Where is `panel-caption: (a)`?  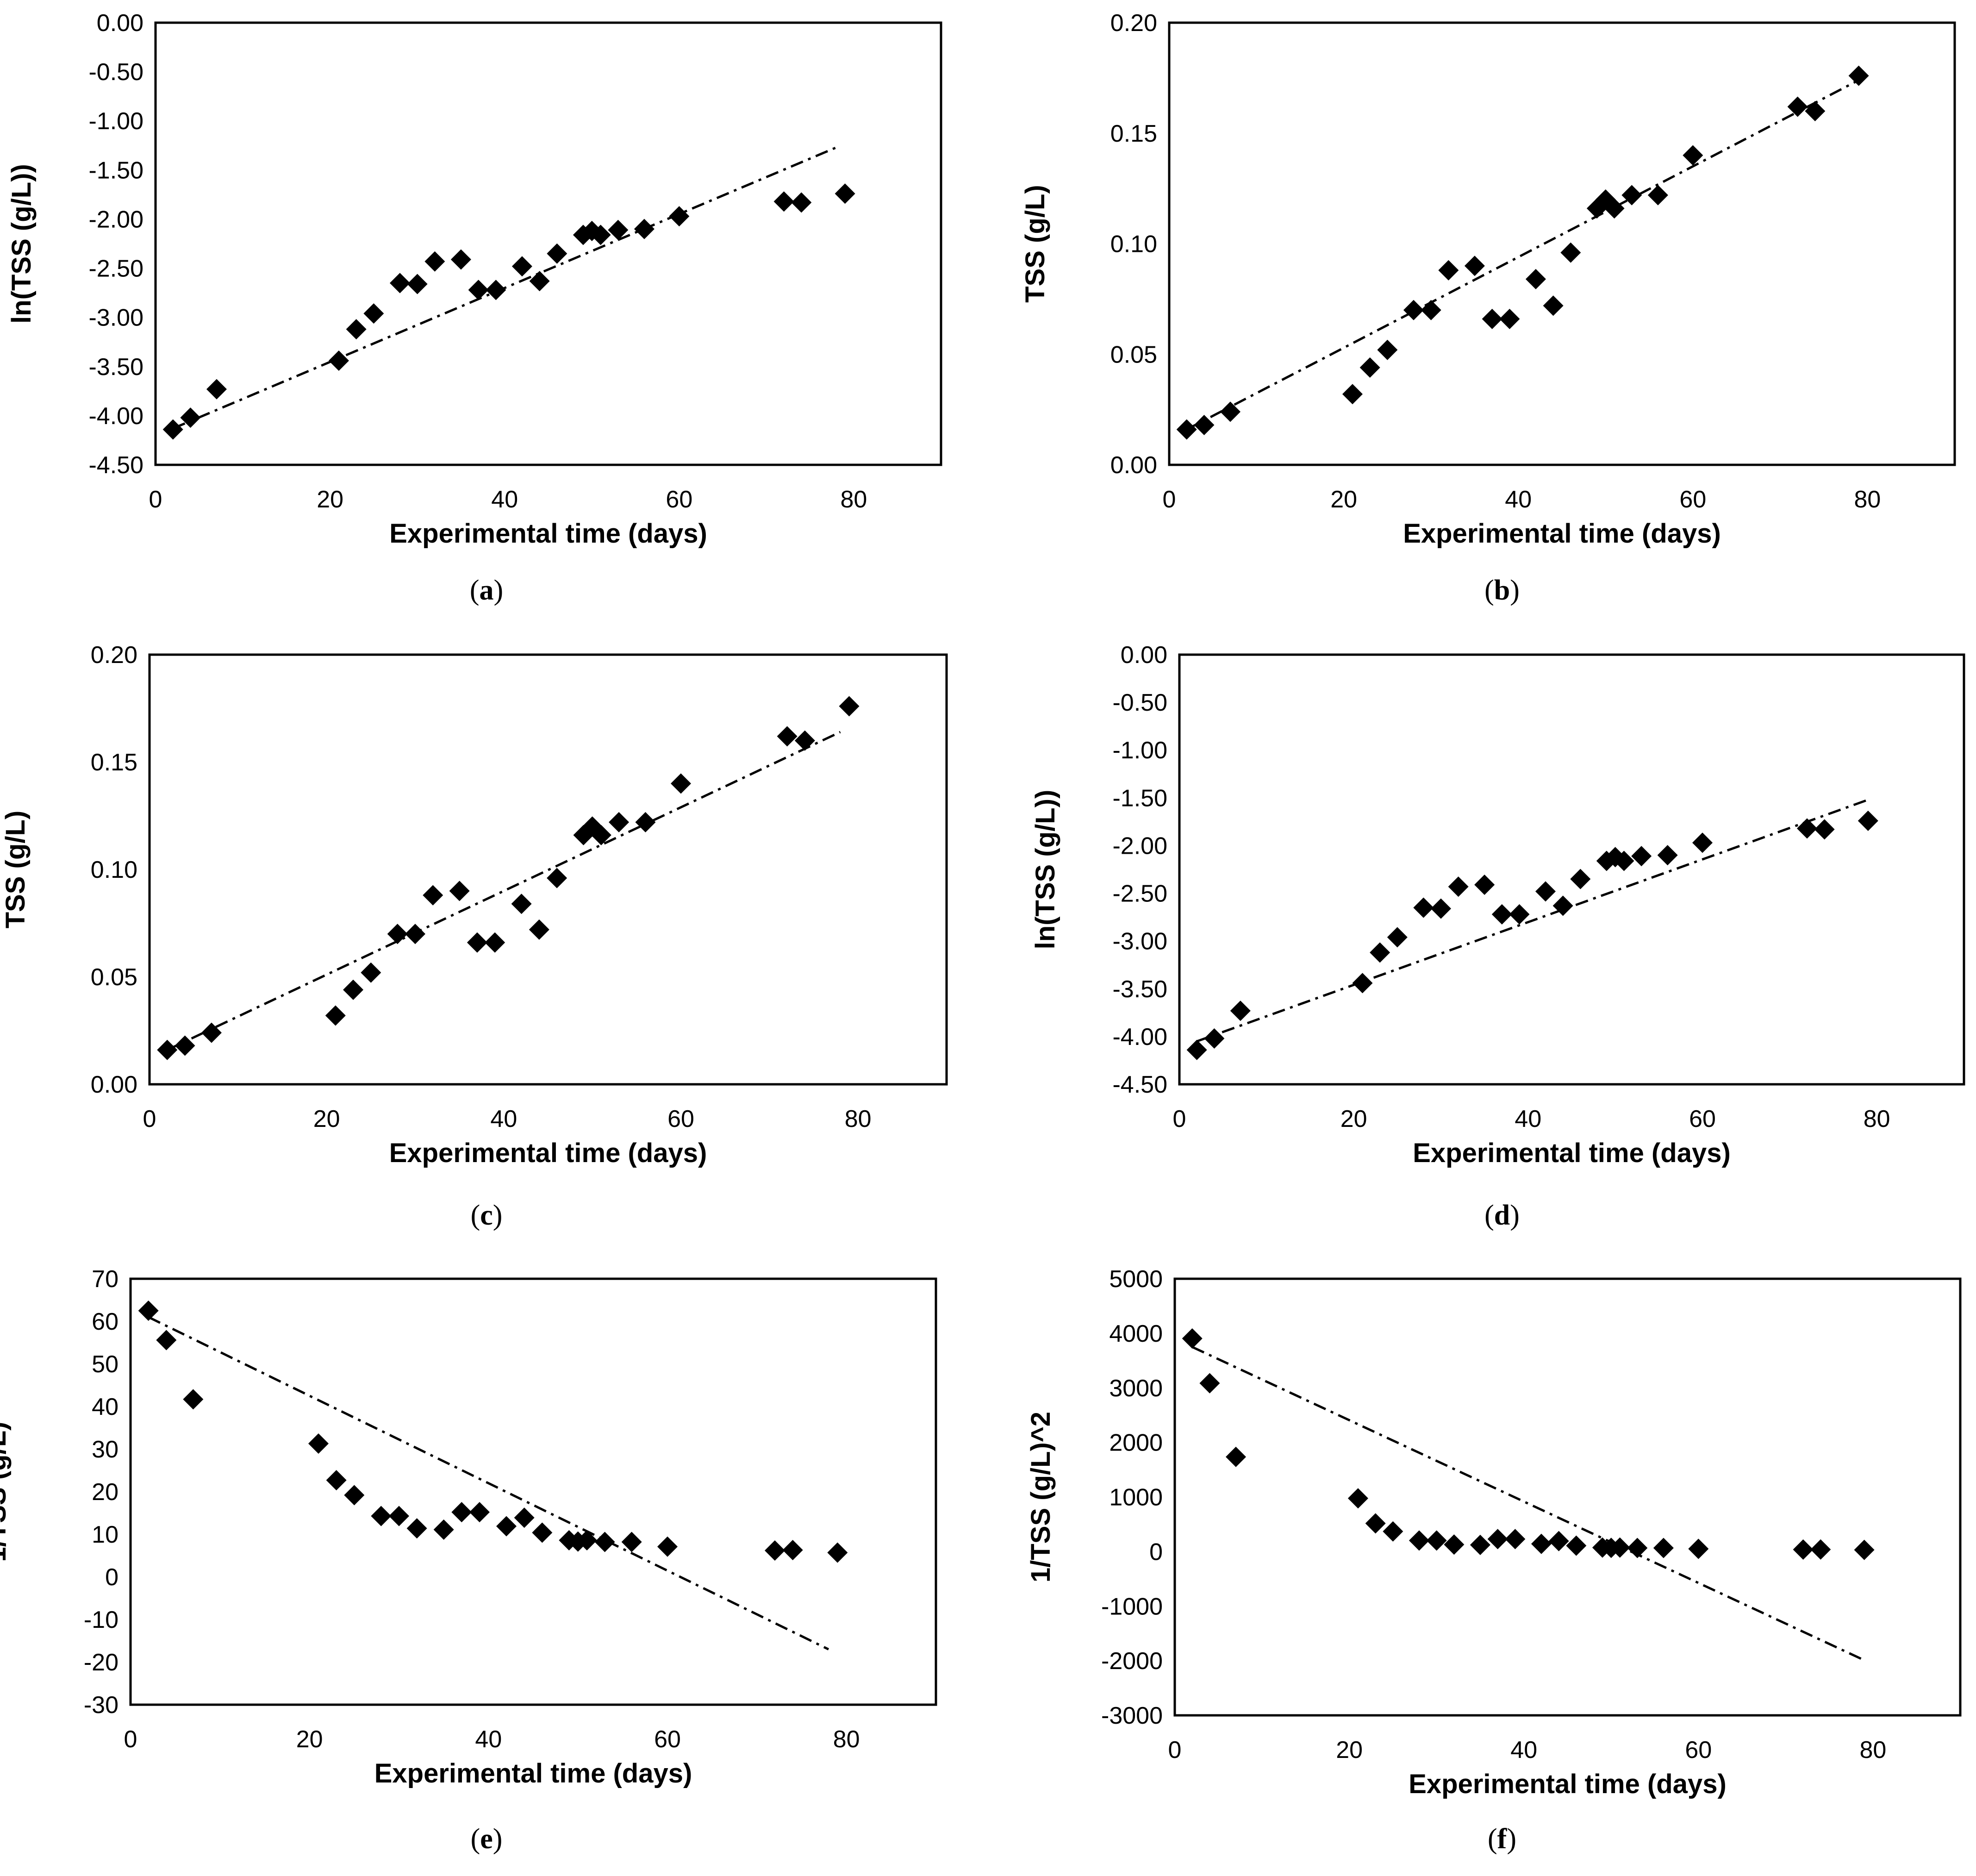
panel-caption: (a) is located at coordinates (486, 590).